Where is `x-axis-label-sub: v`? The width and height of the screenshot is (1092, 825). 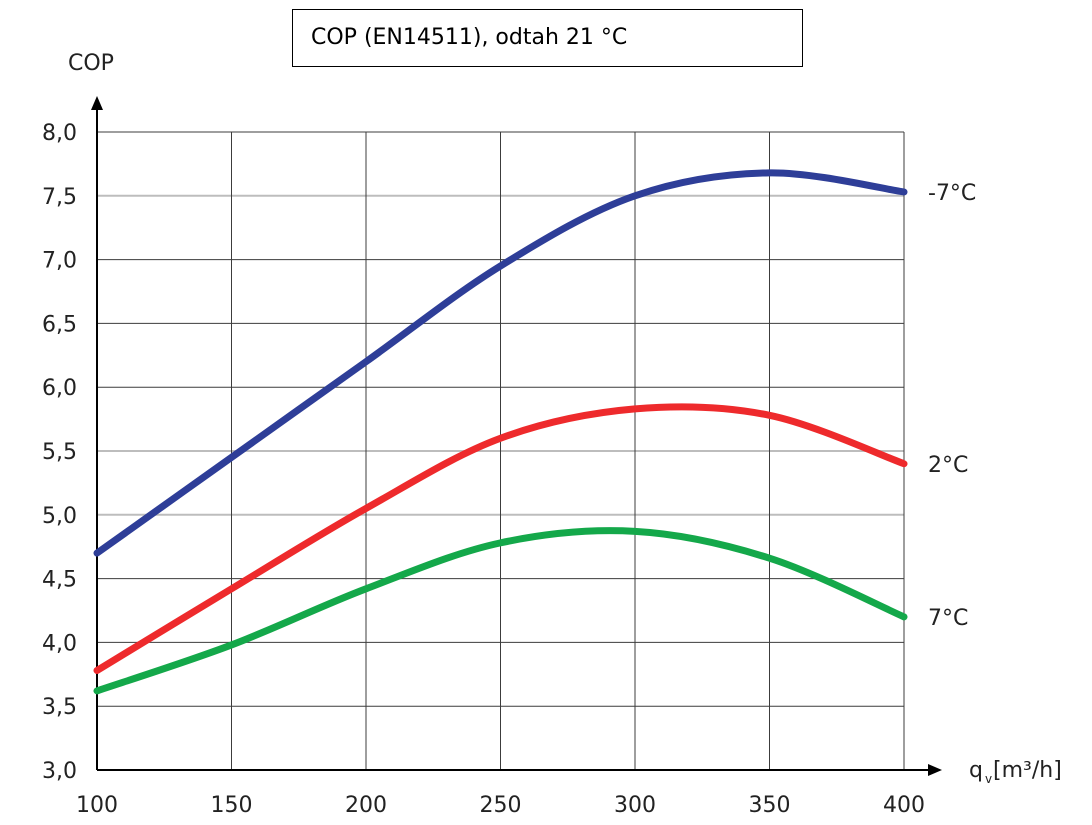 x-axis-label-sub: v is located at coordinates (988, 779).